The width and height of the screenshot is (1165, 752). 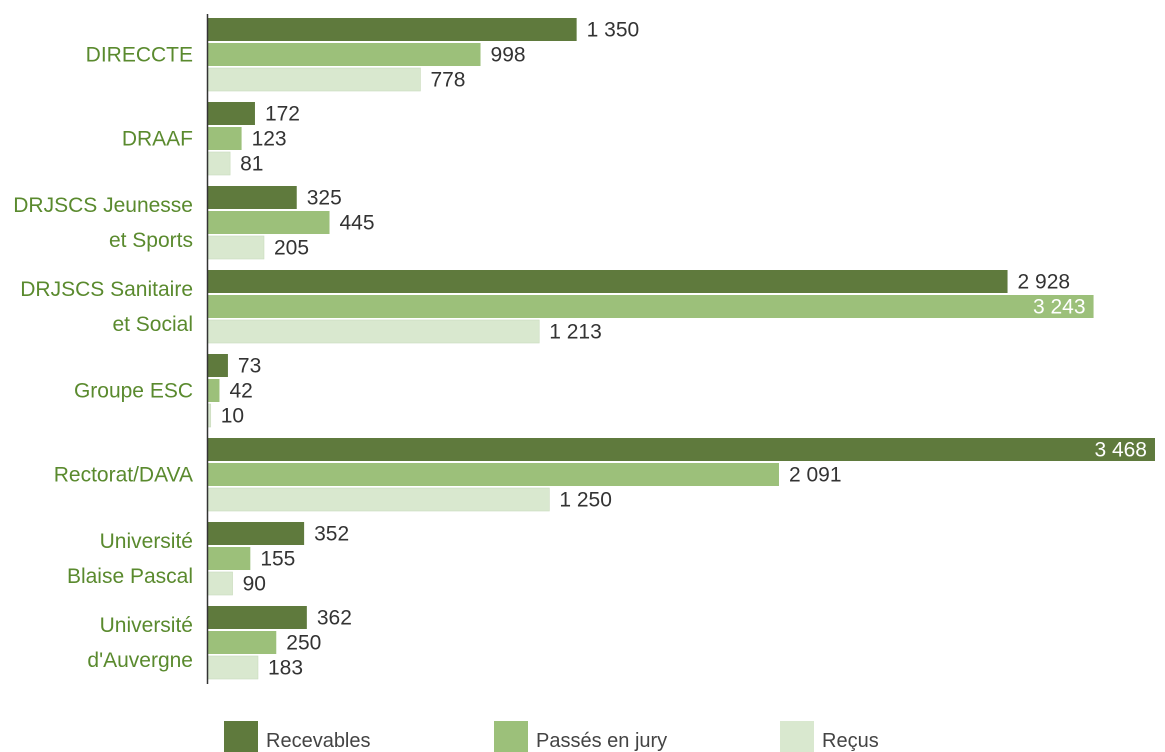 What do you see at coordinates (334, 618) in the screenshot?
I see `data-label: 362` at bounding box center [334, 618].